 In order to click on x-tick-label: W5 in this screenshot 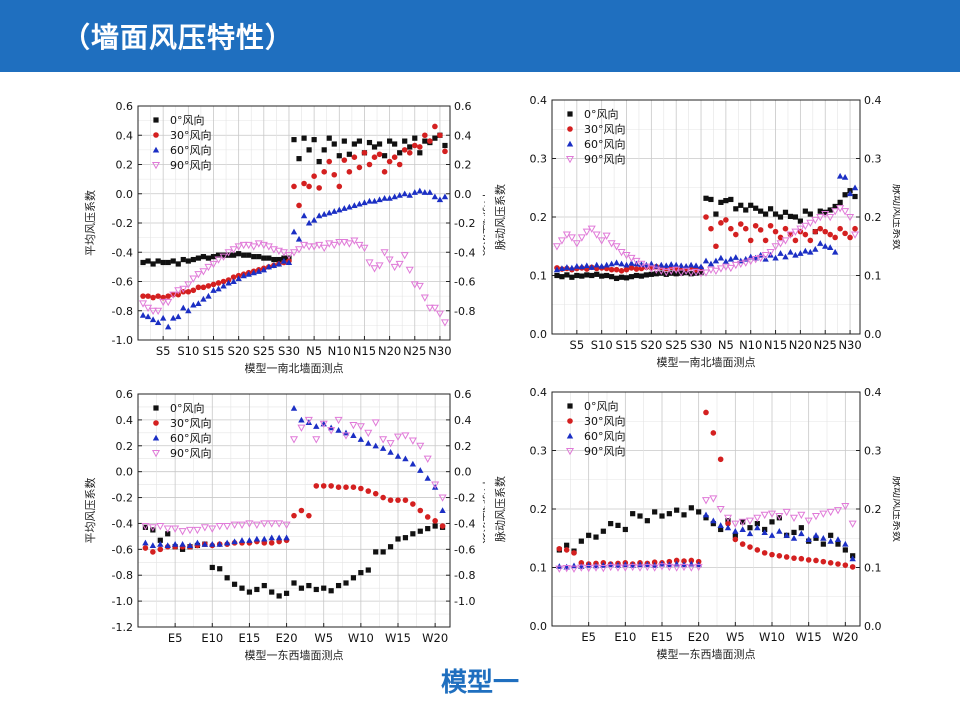, I will do `click(323, 638)`.